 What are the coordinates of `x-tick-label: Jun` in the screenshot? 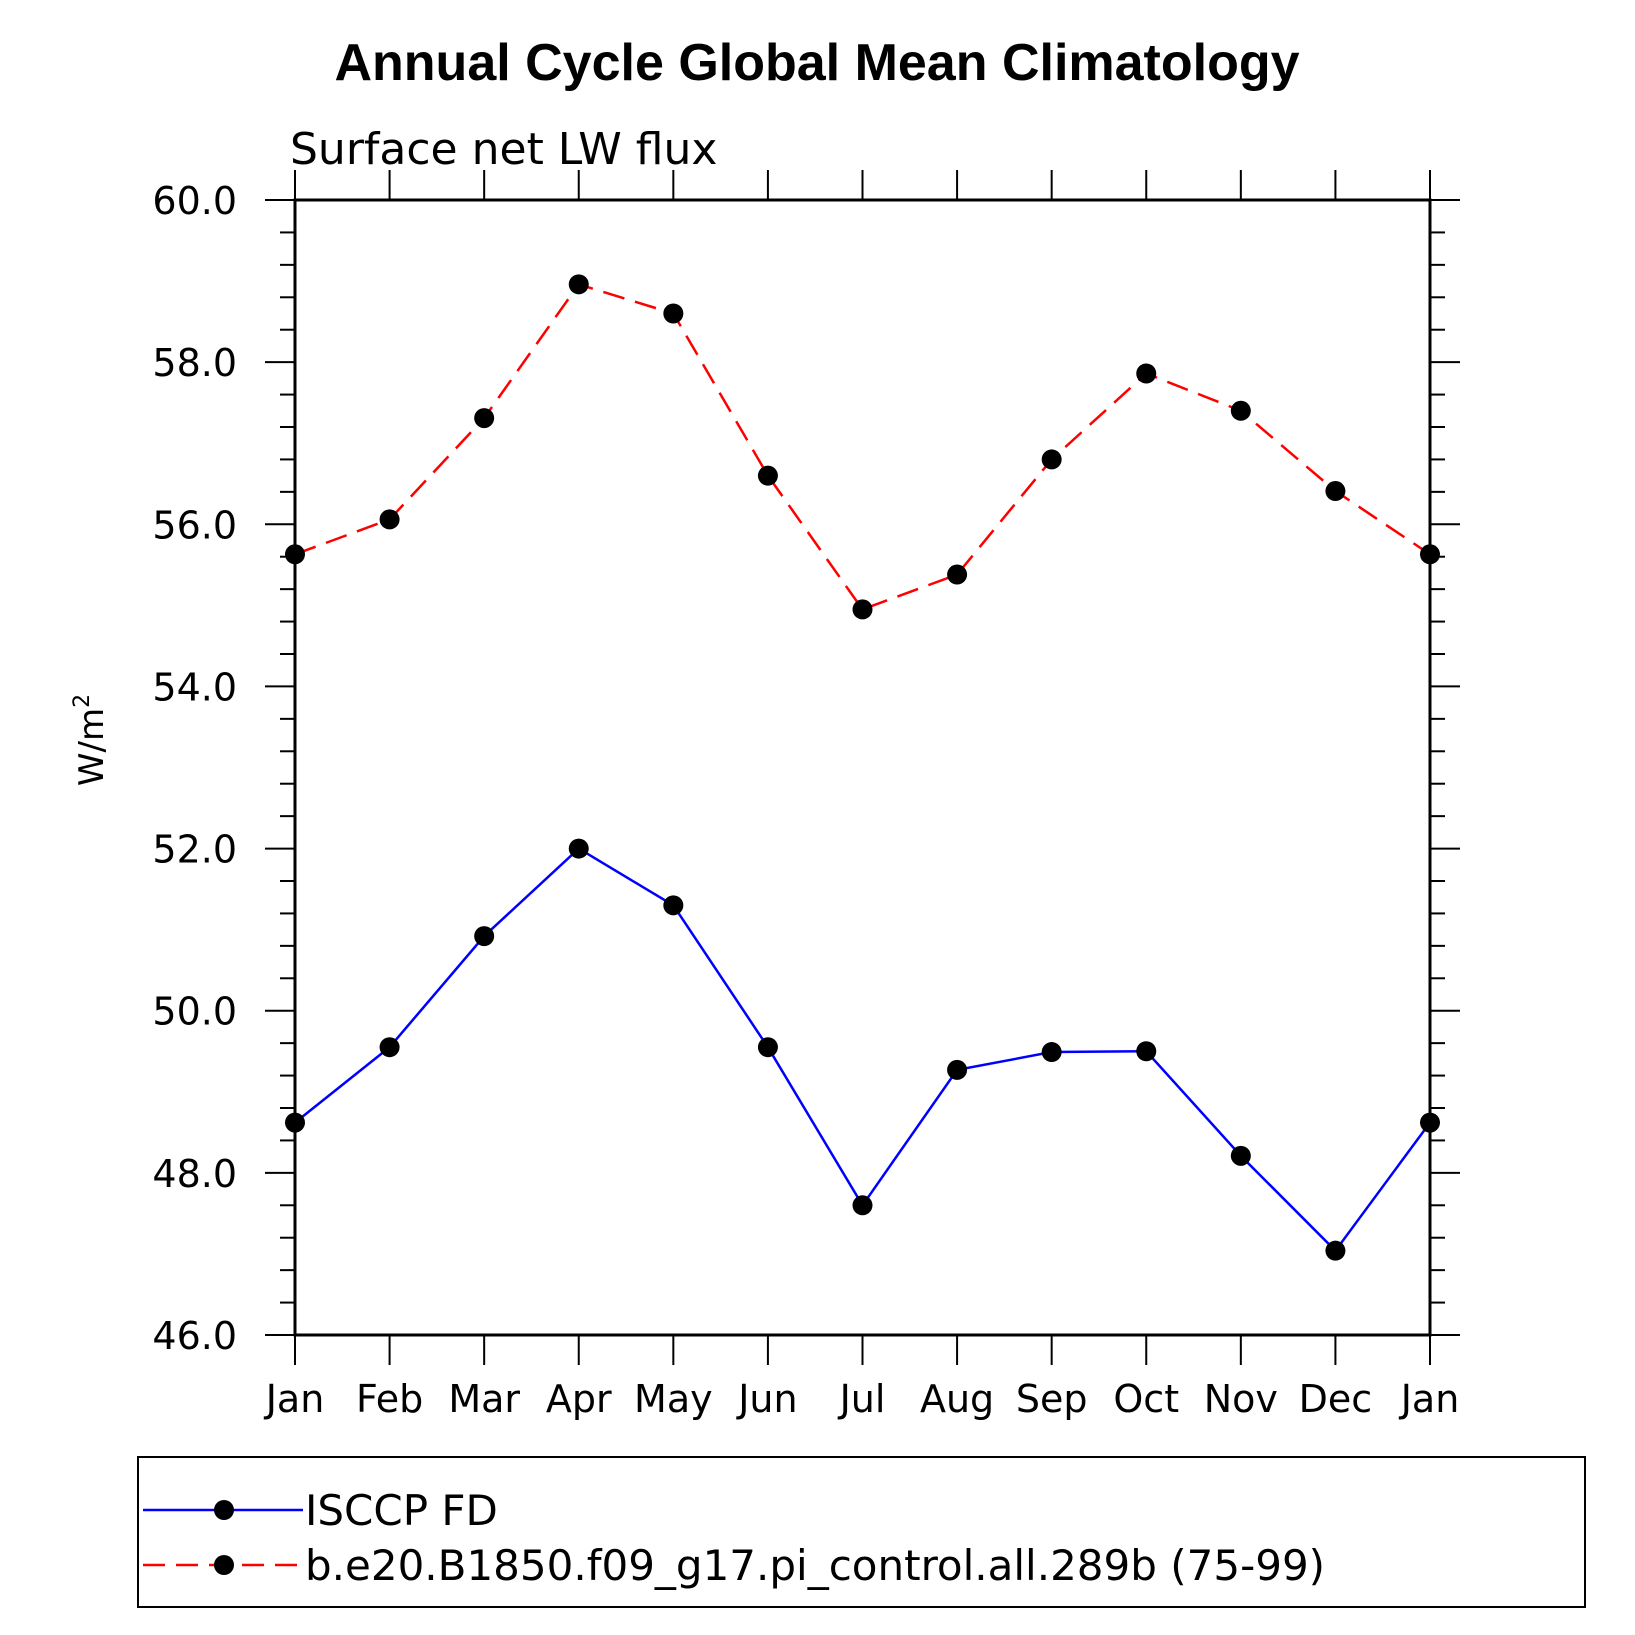 It's located at (766, 1399).